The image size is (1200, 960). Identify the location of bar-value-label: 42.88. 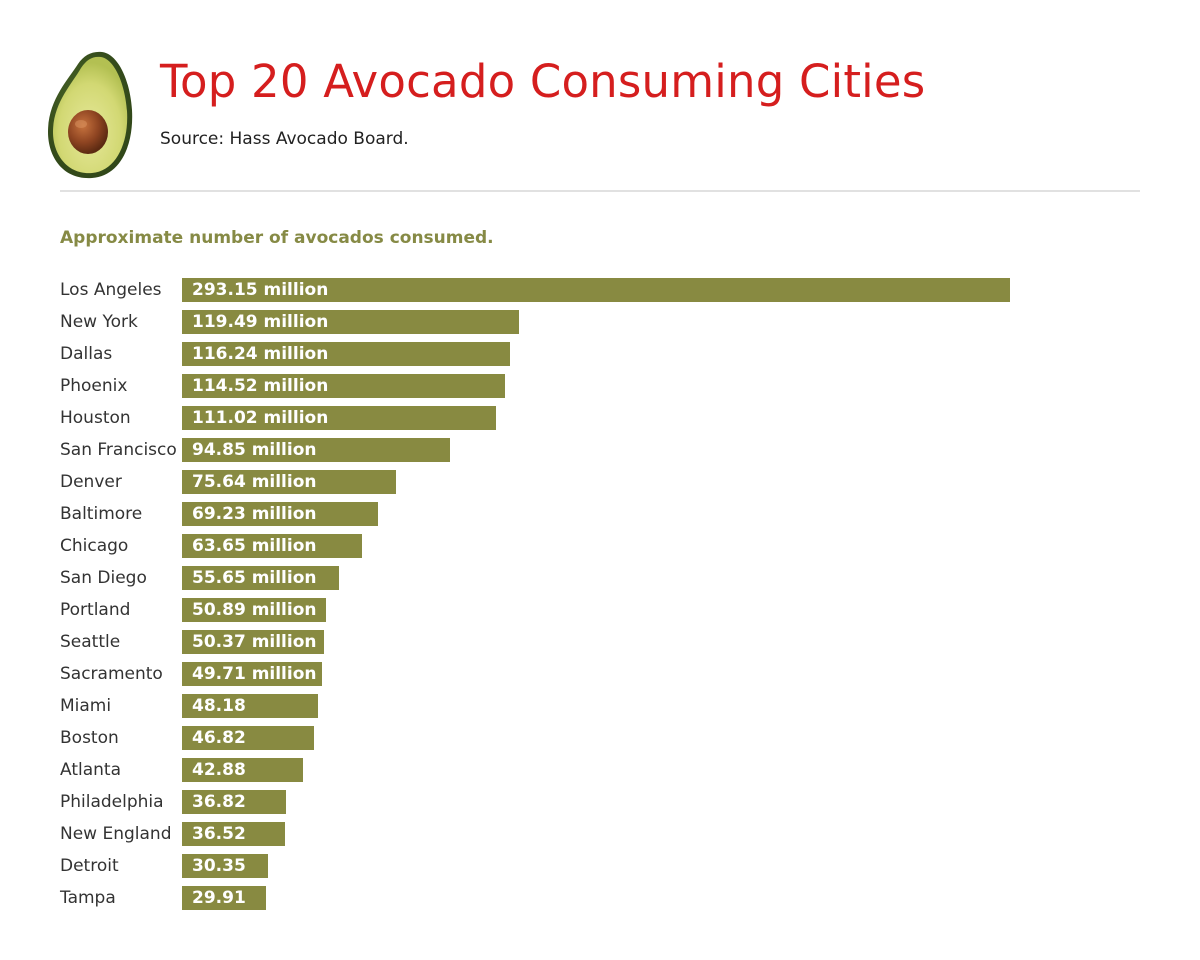
(219, 770).